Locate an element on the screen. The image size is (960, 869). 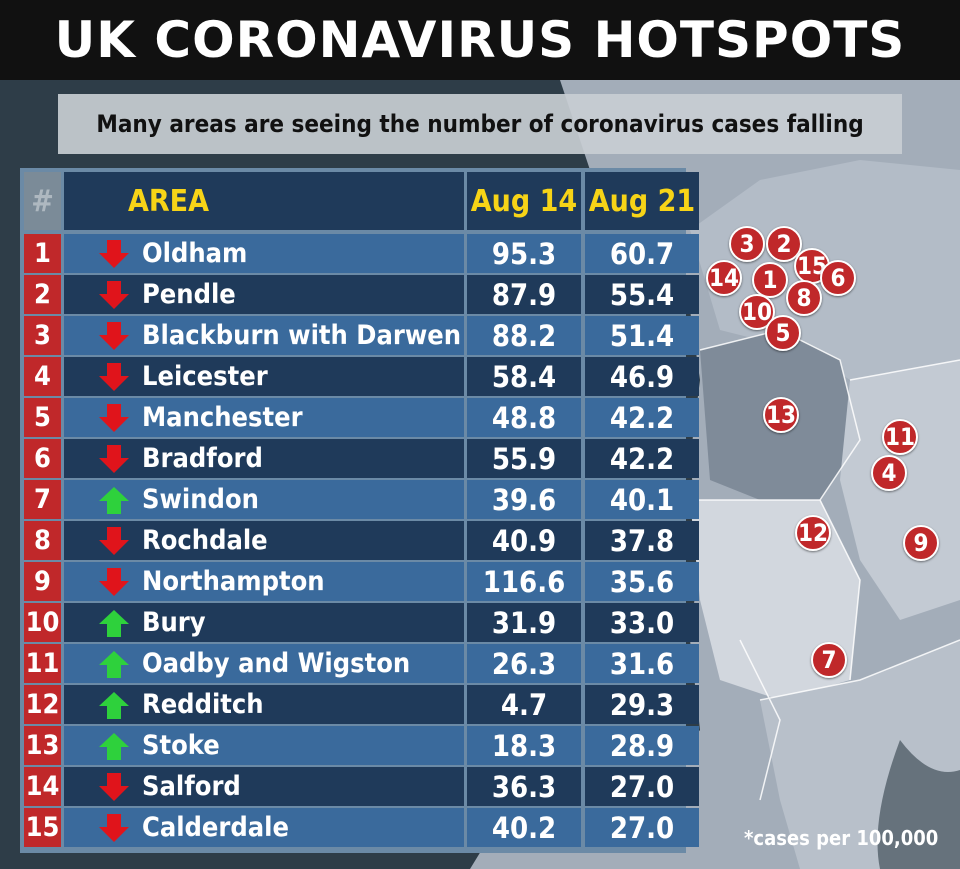
map-marker: 6 is located at coordinates (838, 278).